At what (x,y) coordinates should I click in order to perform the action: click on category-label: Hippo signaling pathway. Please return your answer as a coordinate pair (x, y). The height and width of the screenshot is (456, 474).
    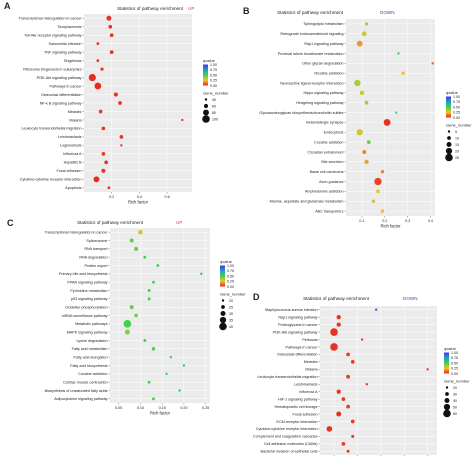
    Looking at the image, I should click on (324, 93).